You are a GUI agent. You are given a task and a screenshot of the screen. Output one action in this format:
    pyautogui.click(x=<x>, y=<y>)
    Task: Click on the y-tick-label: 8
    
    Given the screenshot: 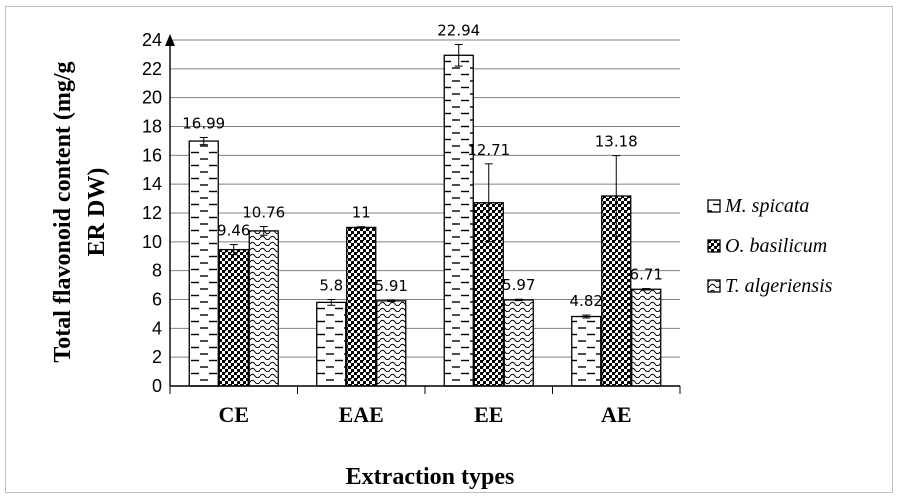 What is the action you would take?
    pyautogui.click(x=157, y=271)
    